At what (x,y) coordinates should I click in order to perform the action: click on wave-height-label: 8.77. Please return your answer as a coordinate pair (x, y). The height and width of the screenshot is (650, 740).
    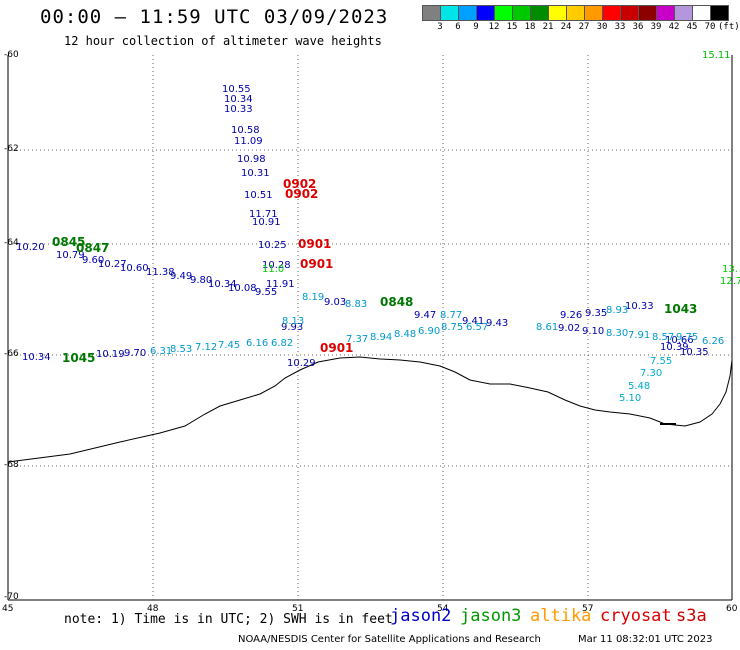
    Looking at the image, I should click on (451, 315).